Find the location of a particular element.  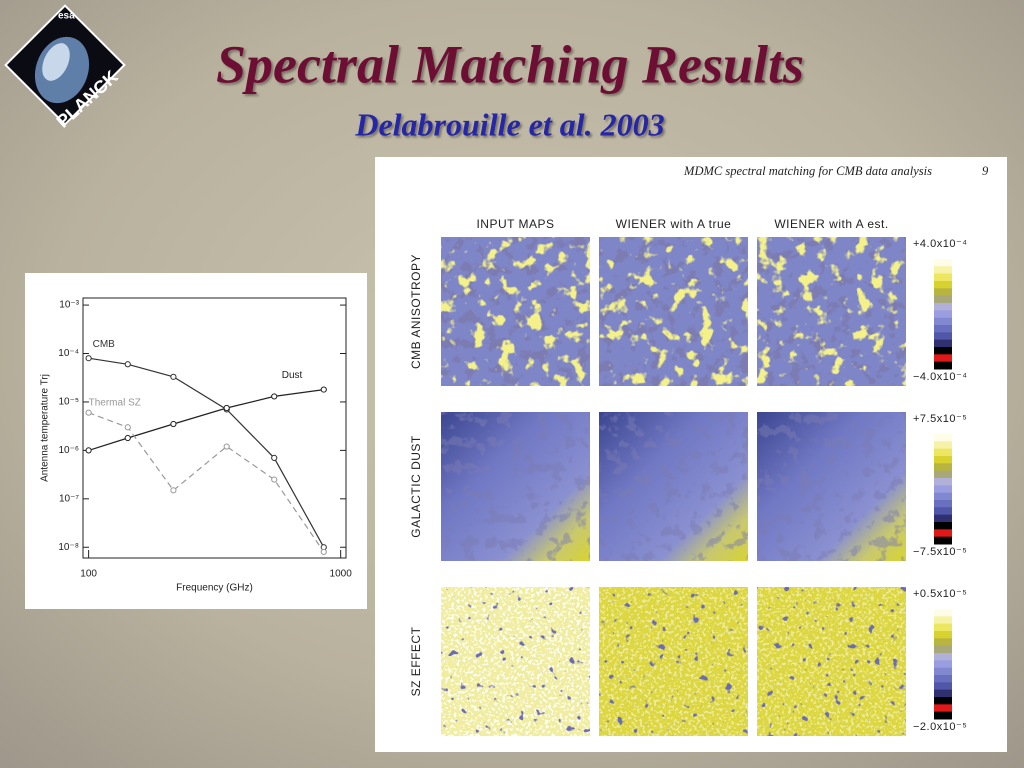

y-tick-label: 10⁻⁷ is located at coordinates (69, 498).